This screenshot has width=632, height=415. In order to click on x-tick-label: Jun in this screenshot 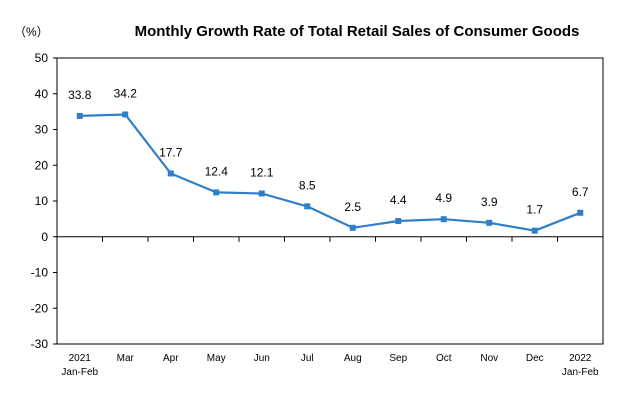, I will do `click(262, 358)`.